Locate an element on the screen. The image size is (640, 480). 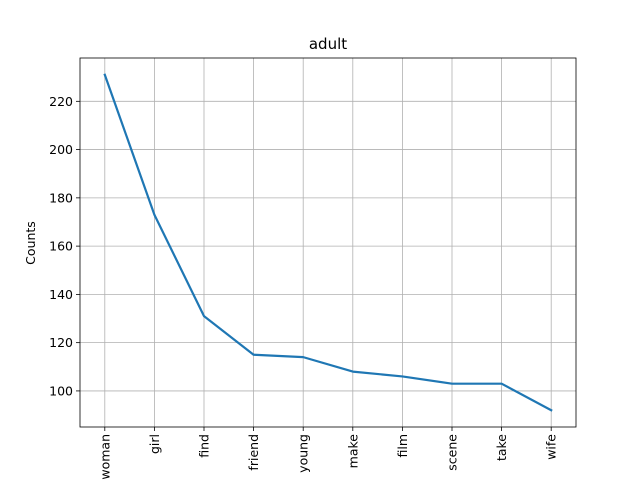
y-tick-label: 200 is located at coordinates (61, 149).